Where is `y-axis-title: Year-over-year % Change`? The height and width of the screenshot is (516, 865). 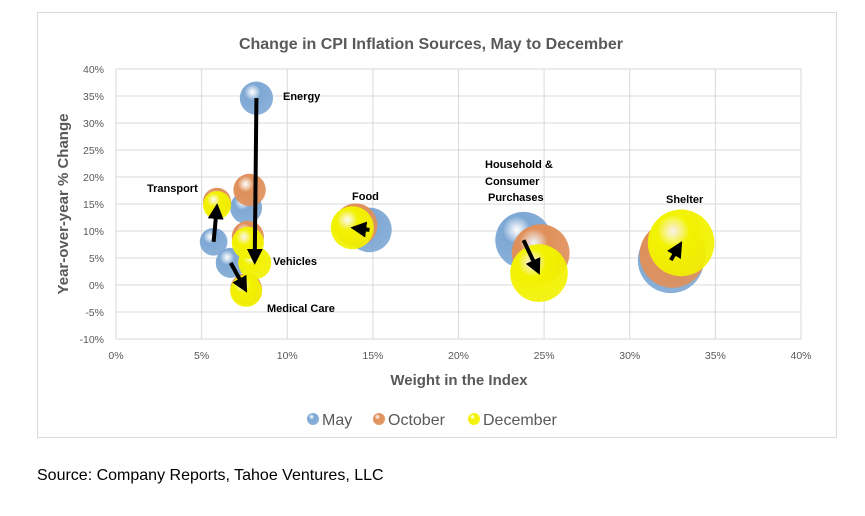 y-axis-title: Year-over-year % Change is located at coordinates (63, 204).